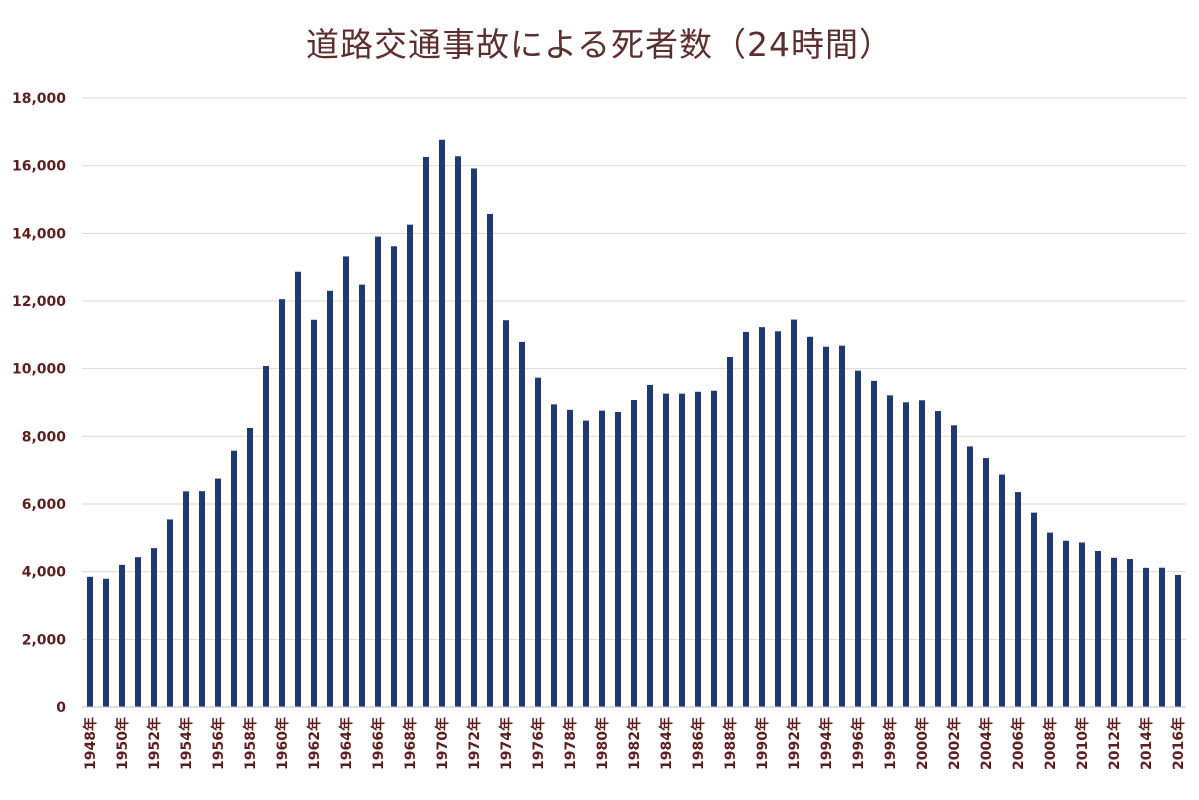 The height and width of the screenshot is (800, 1199). I want to click on y-tick-label: 12,000, so click(39, 302).